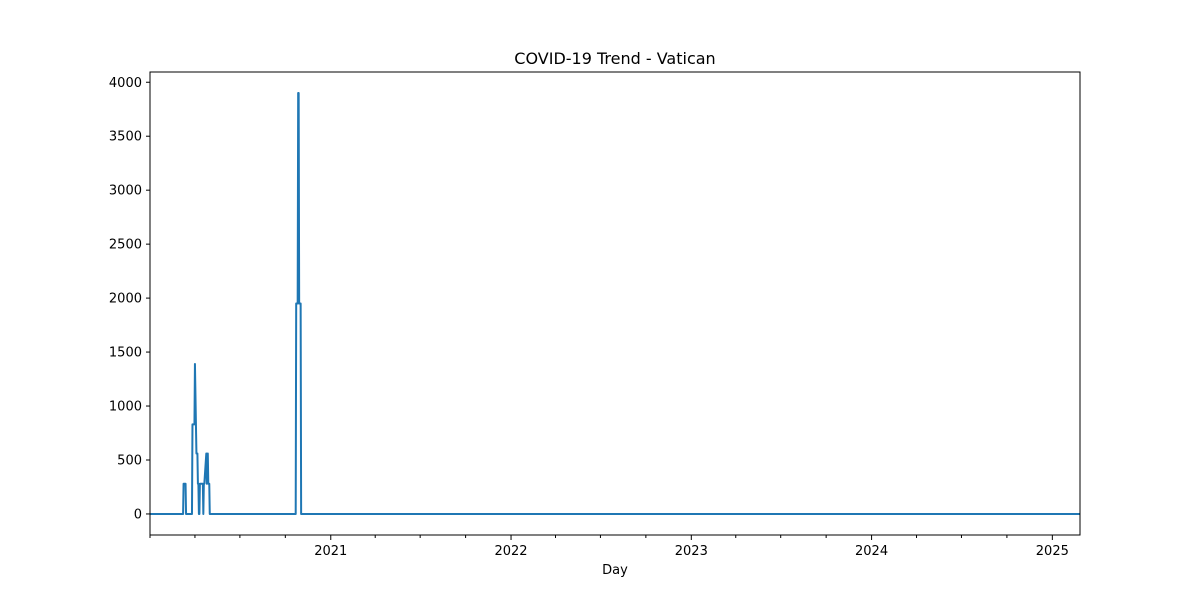 This screenshot has width=1200, height=600. What do you see at coordinates (129, 460) in the screenshot?
I see `y-tick-label: 500` at bounding box center [129, 460].